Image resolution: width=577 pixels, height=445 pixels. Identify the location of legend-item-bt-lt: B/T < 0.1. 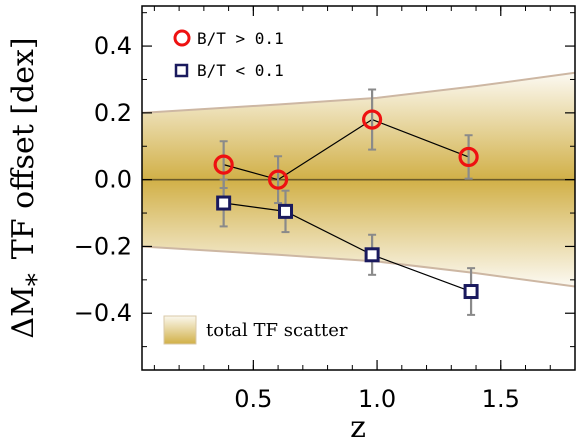
(229, 70).